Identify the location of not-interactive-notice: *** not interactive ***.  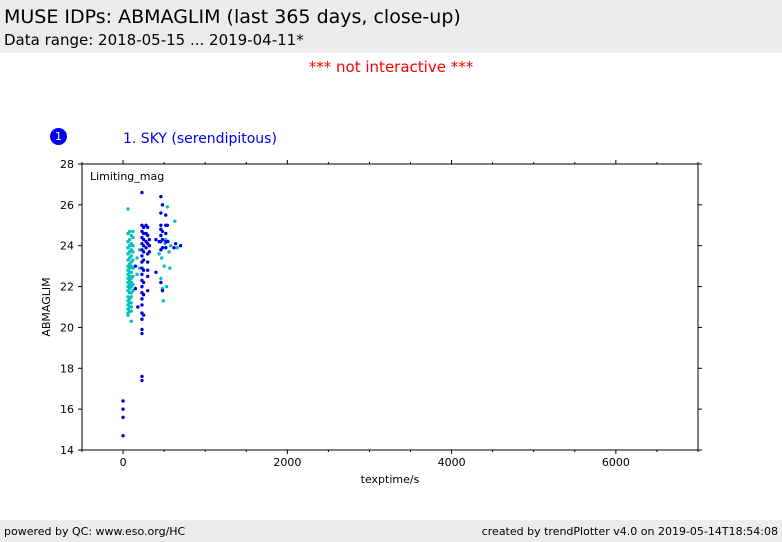
(391, 67).